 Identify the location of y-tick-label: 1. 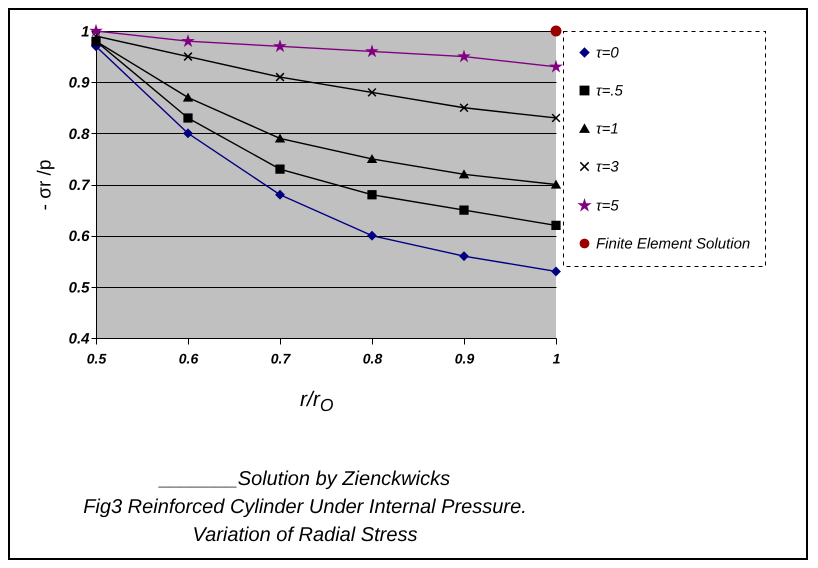
(85, 32).